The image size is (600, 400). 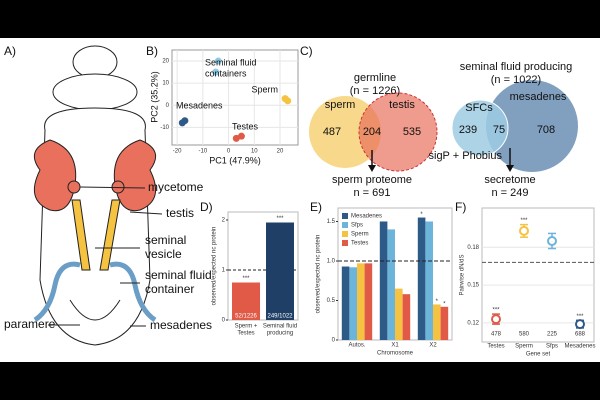 I want to click on result: secretome, so click(x=509, y=180).